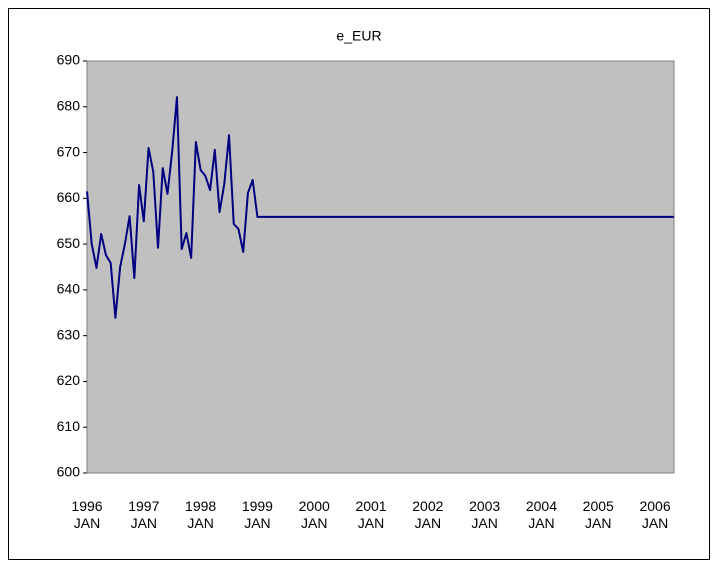 Image resolution: width=718 pixels, height=568 pixels. I want to click on x-tick-label: 2006 JAN, so click(654, 514).